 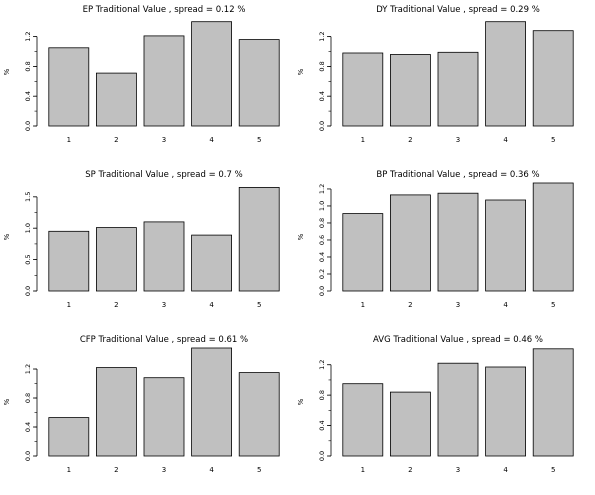 I want to click on y-tick-label: 0.5, so click(x=28, y=259).